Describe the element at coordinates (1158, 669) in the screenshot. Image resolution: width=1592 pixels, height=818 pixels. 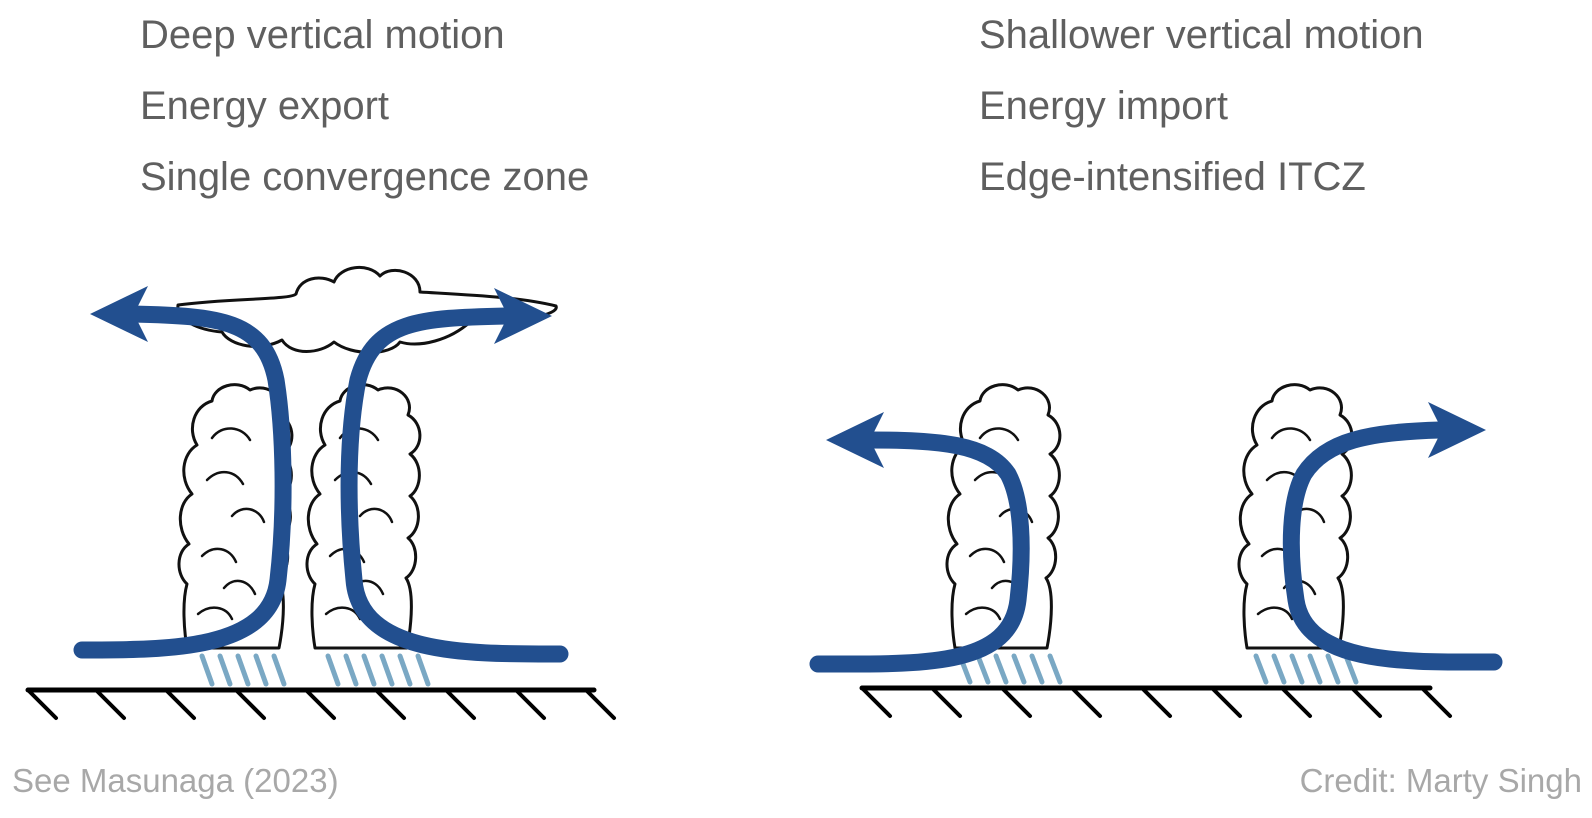
I see `right-rain` at that location.